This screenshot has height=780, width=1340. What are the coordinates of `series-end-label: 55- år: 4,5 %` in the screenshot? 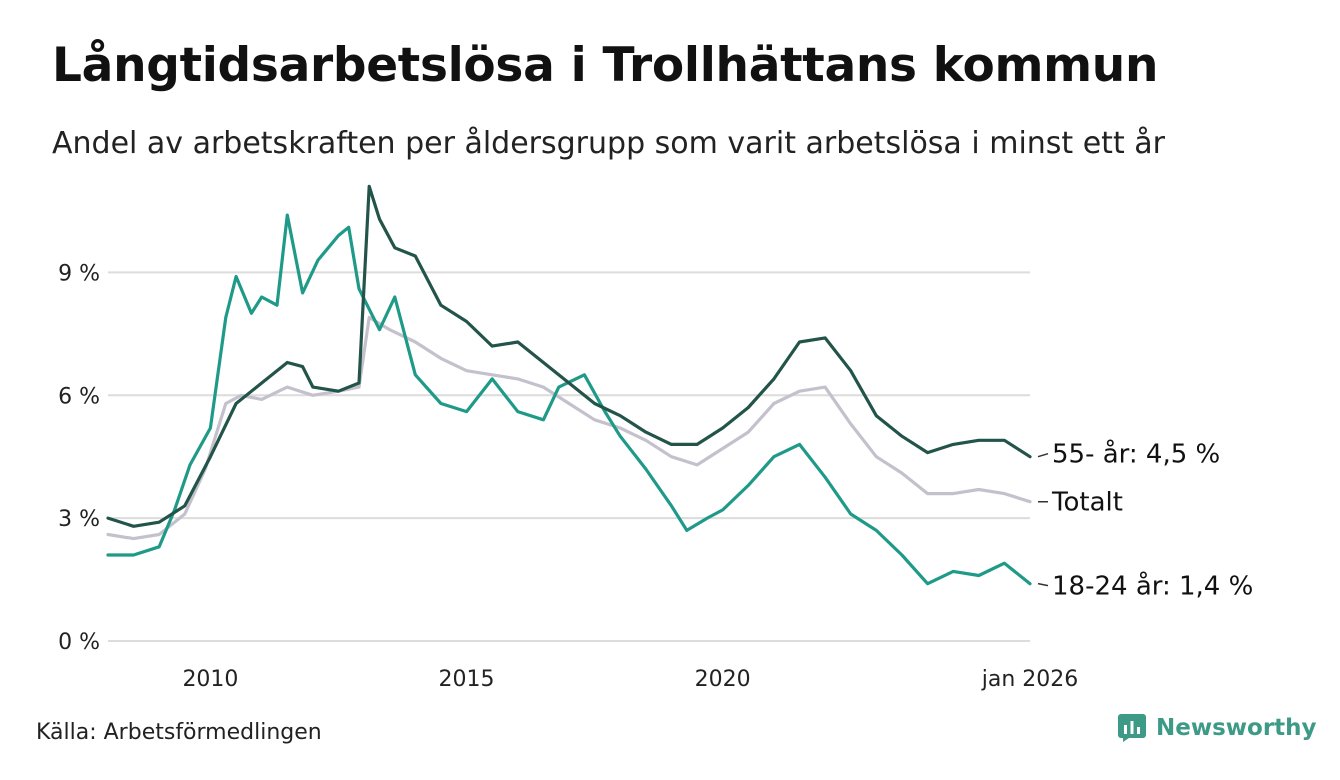 It's located at (1136, 454).